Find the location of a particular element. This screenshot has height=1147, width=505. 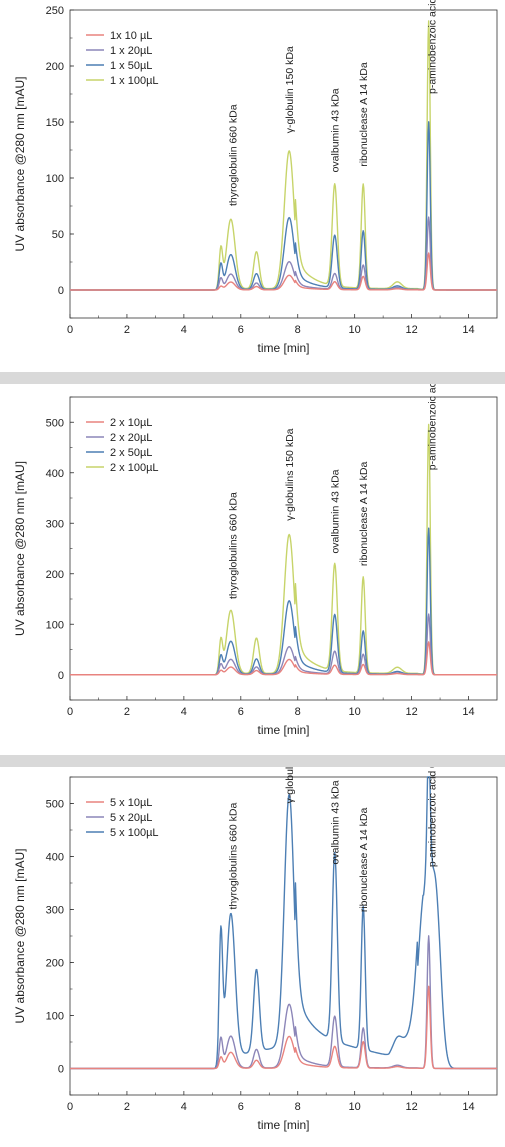

legend-entry-1: 5 x 10µL is located at coordinates (131, 803).